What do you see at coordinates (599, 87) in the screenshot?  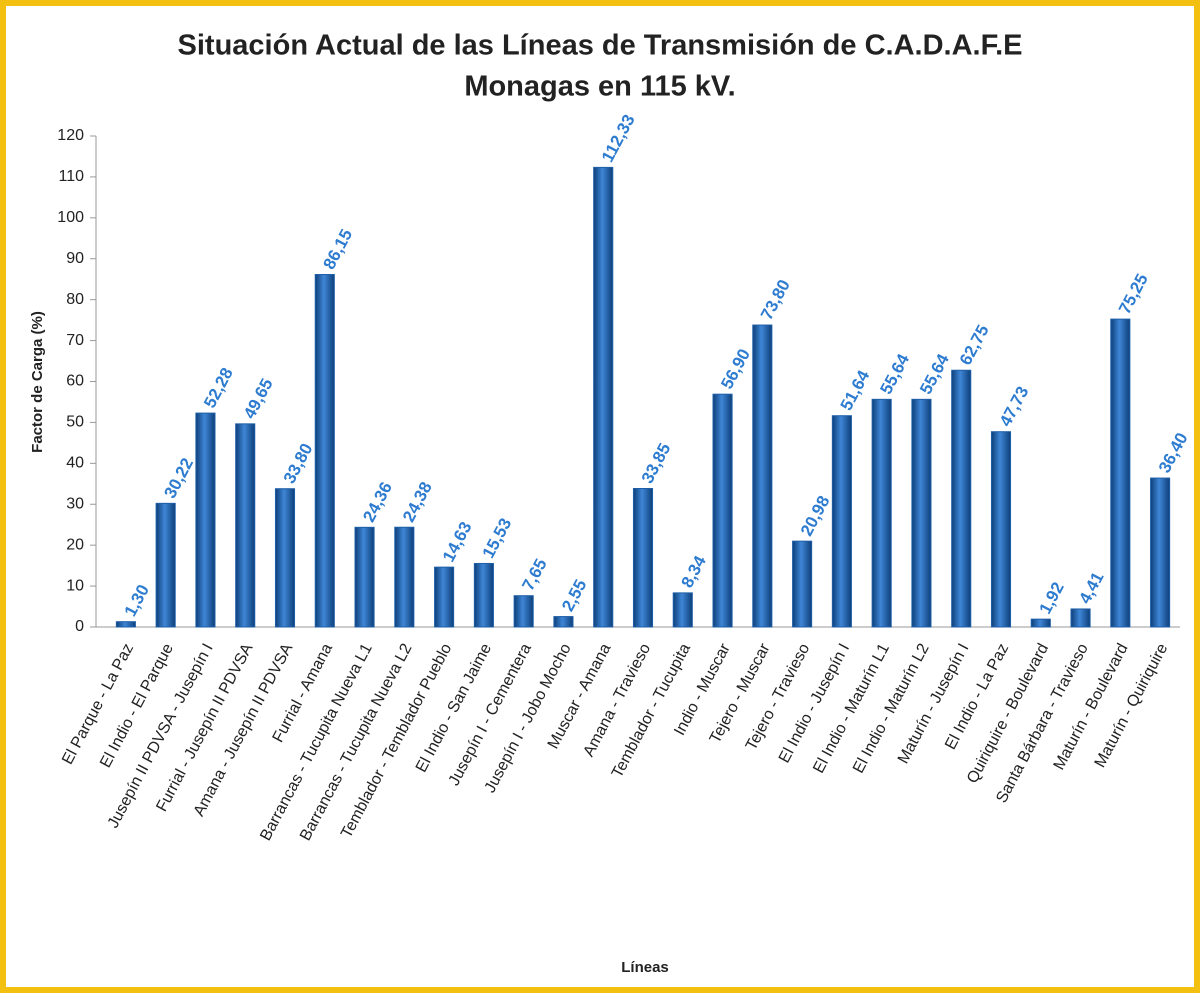 I see `chart-subtitle: Monagas en 115 kV.` at bounding box center [599, 87].